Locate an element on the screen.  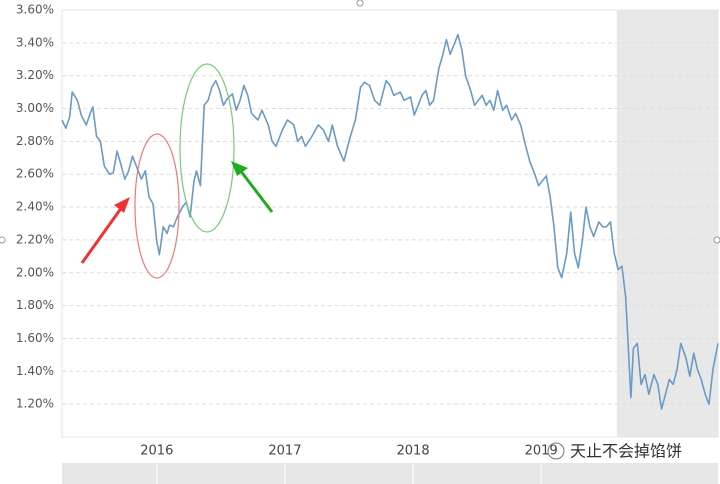
y-tick-label: 1.40% is located at coordinates (35, 371).